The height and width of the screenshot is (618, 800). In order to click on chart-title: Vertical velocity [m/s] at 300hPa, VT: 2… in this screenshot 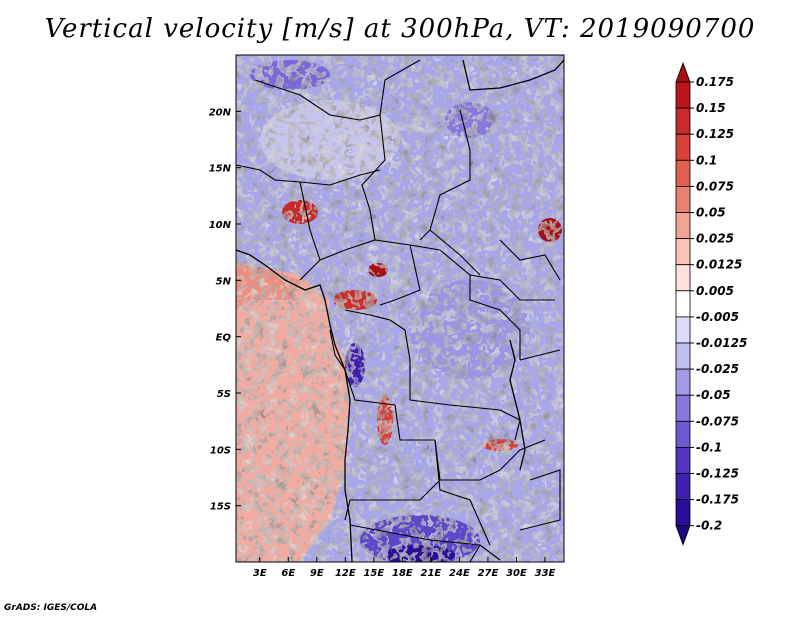, I will do `click(400, 29)`.